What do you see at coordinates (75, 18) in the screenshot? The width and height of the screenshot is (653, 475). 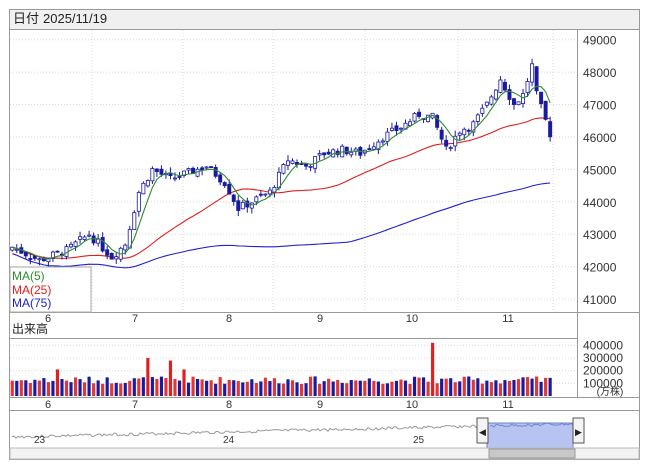 I see `date-value: 2025/11/19` at bounding box center [75, 18].